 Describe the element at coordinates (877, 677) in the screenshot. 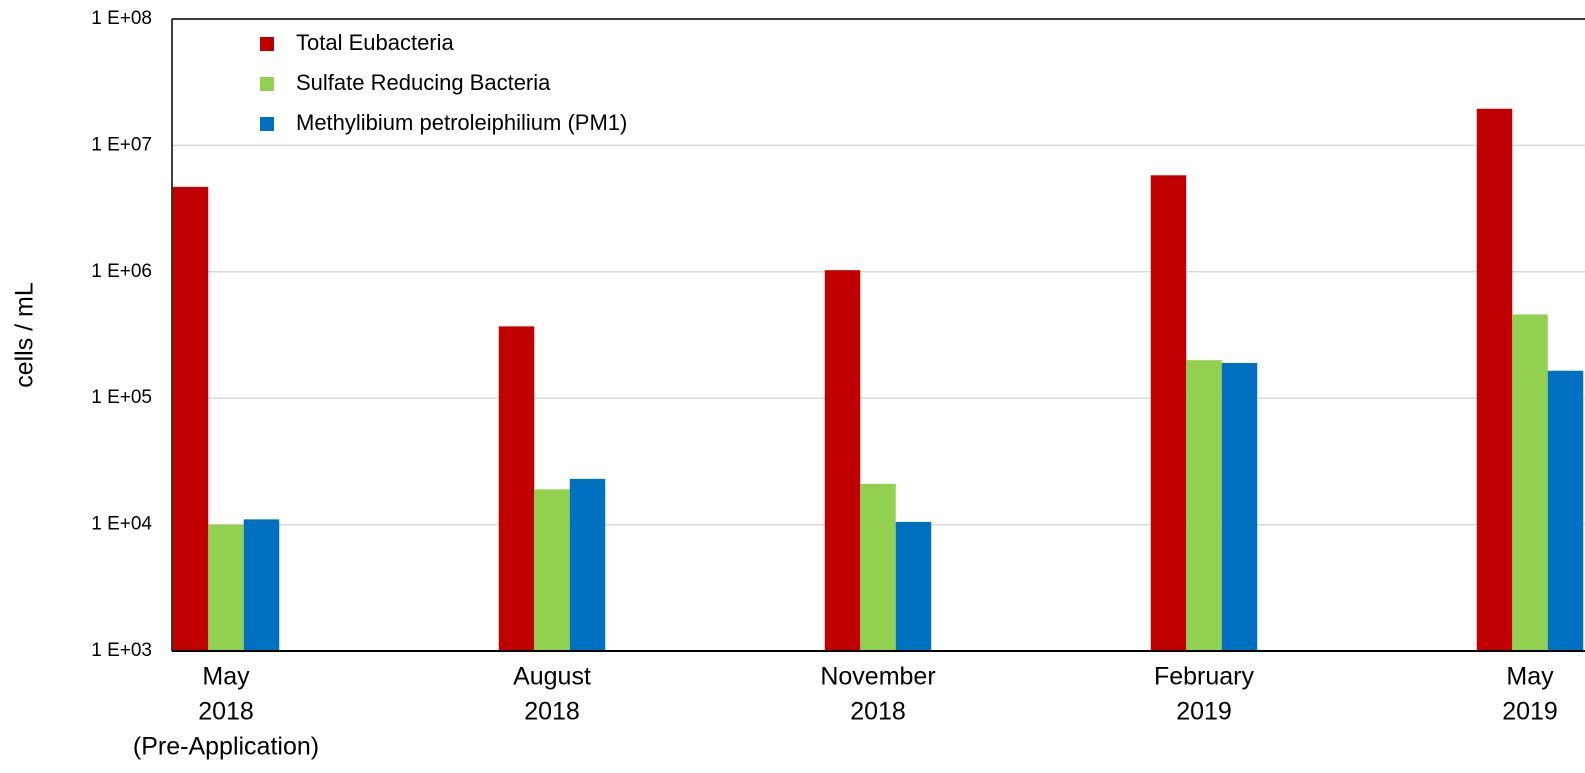

I see `x-tick-label: November` at that location.